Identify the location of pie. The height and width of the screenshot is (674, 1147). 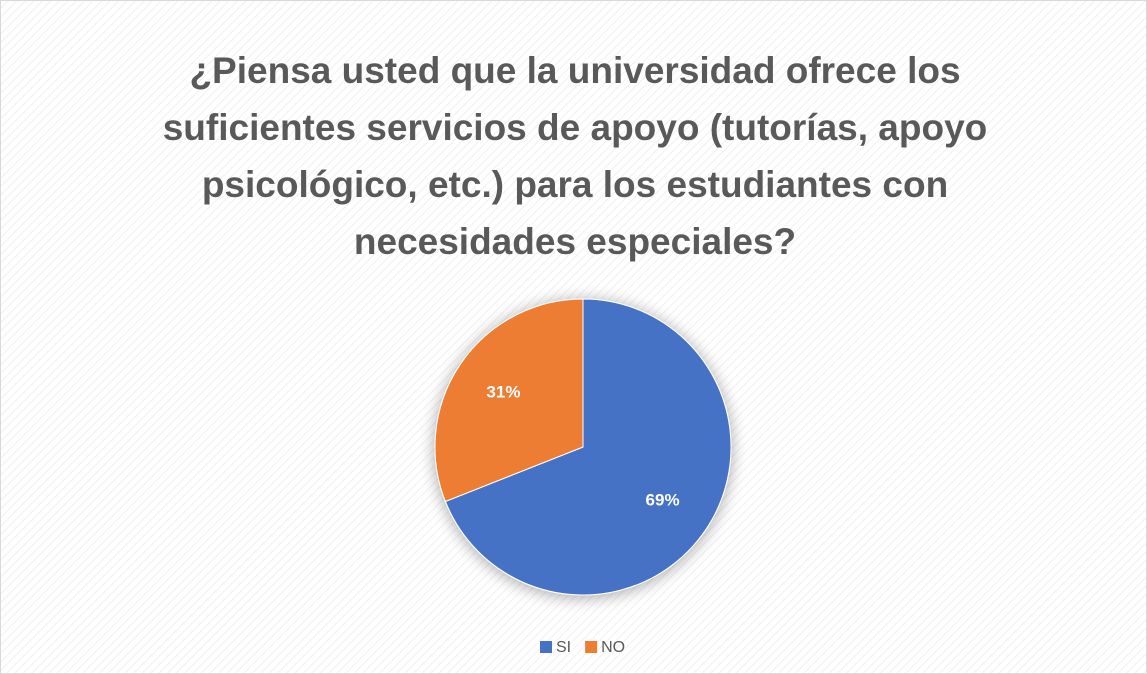
(583, 447).